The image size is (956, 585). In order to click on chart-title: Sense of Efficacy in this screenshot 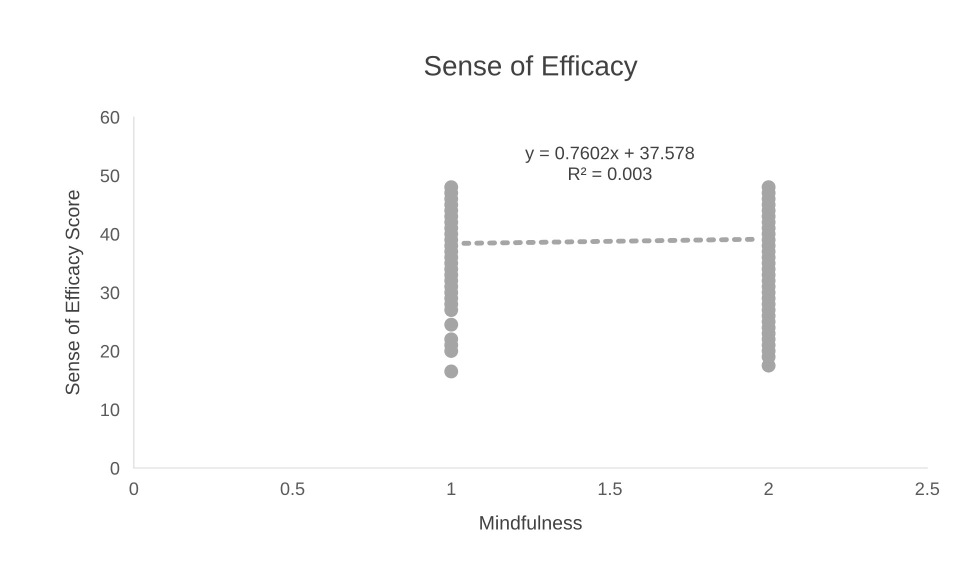, I will do `click(531, 68)`.